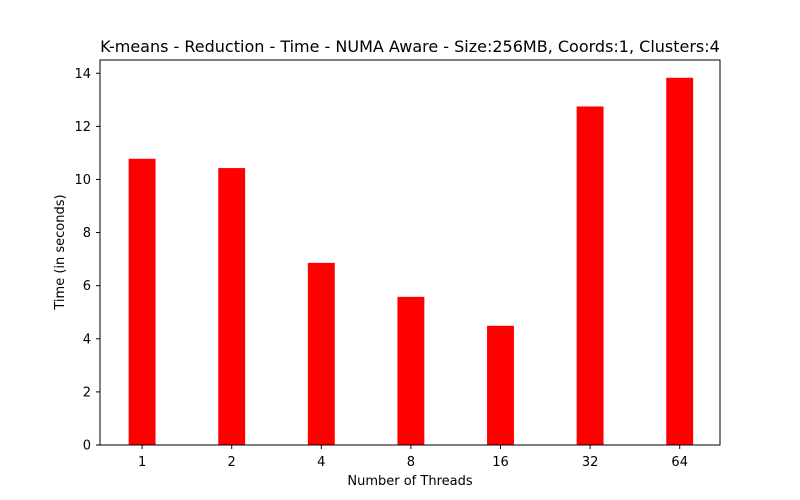  I want to click on x-tick-label: 1, so click(142, 462).